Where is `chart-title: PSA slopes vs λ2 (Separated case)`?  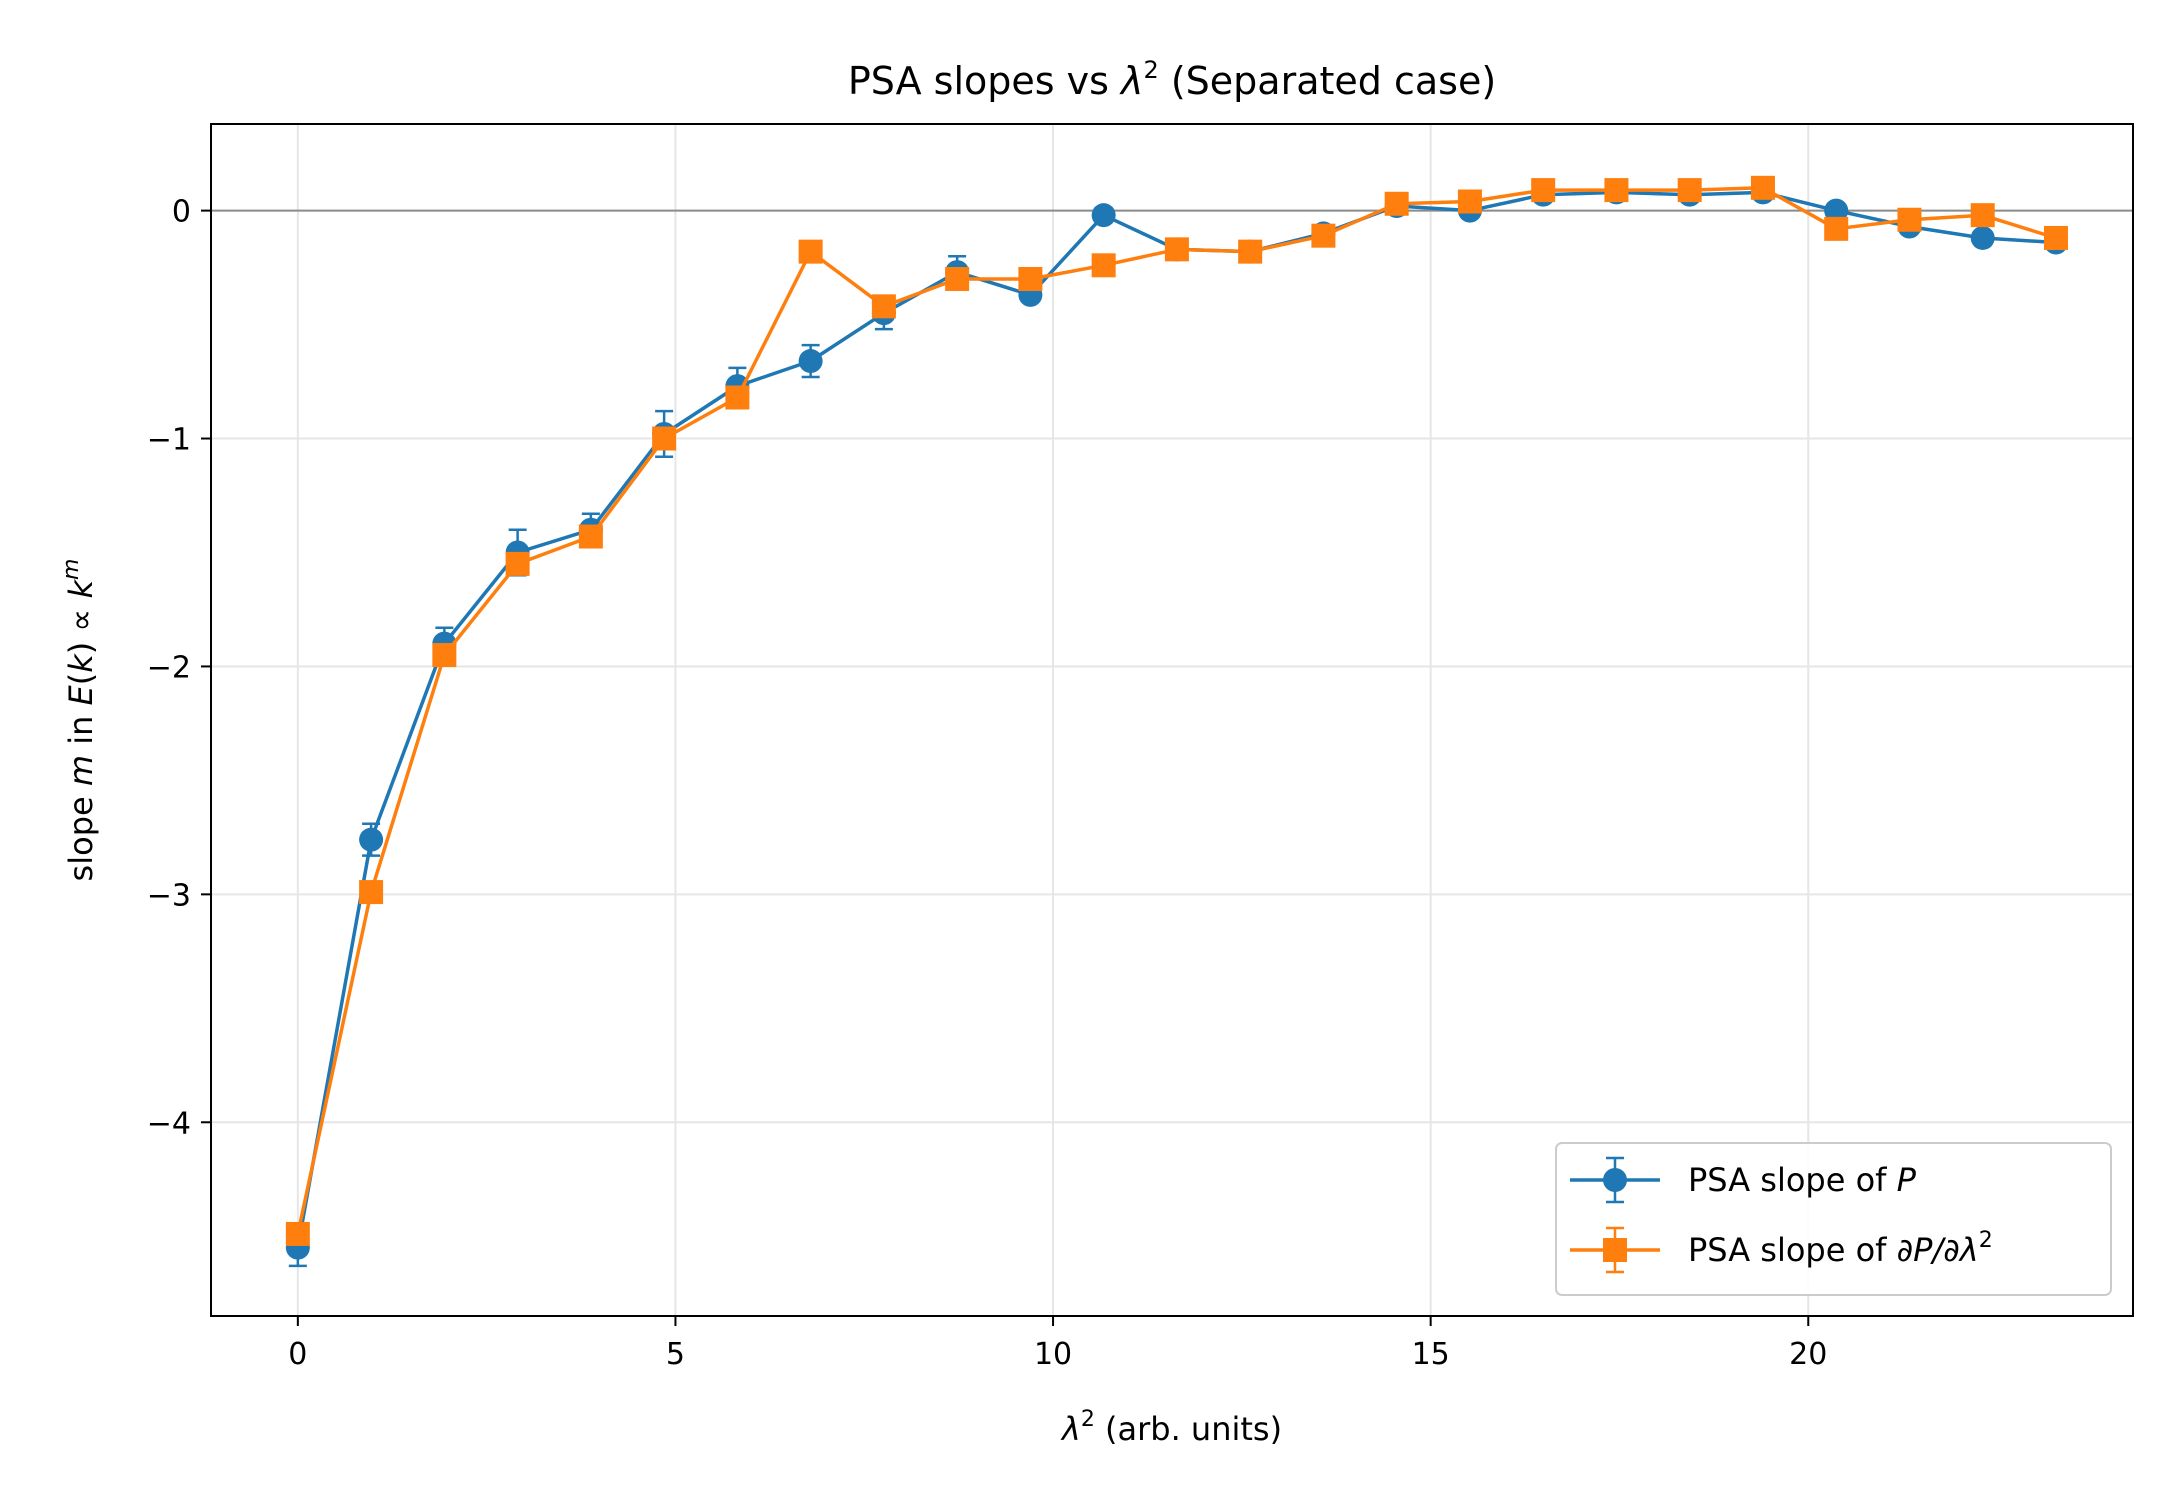 chart-title: PSA slopes vs λ2 (Separated case) is located at coordinates (1172, 79).